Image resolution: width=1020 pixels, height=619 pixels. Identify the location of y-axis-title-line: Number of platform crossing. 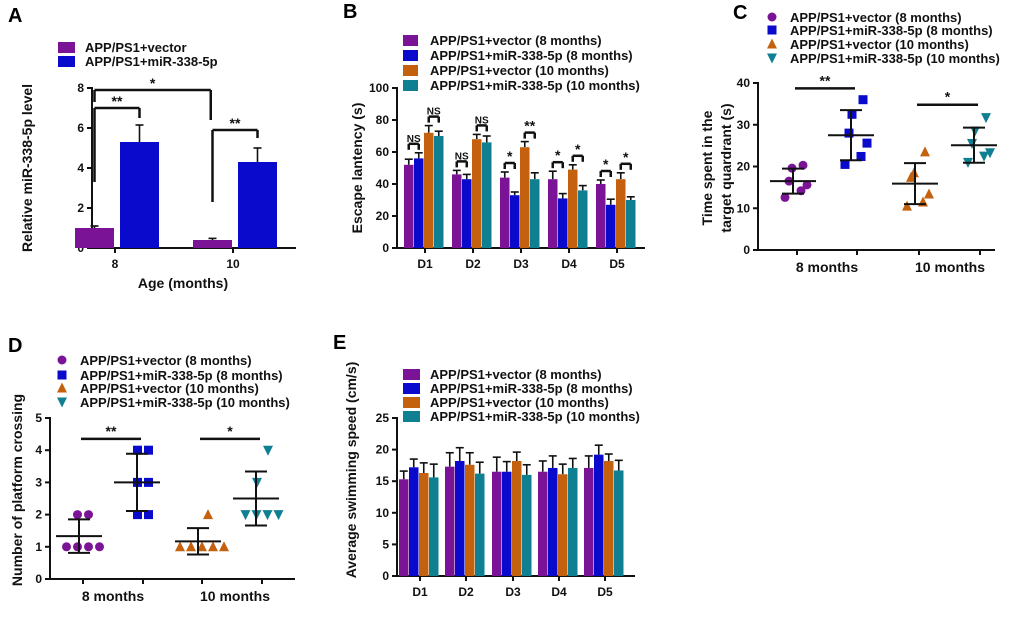
(17, 490).